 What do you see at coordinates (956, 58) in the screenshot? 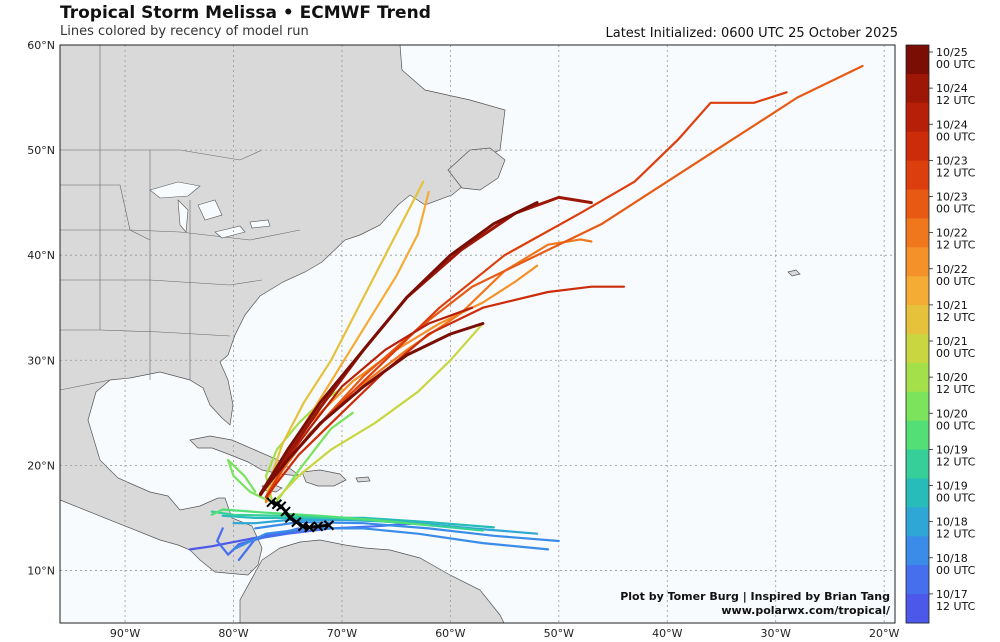
I see `colorbar-label: 10/25 00 UTC` at bounding box center [956, 58].